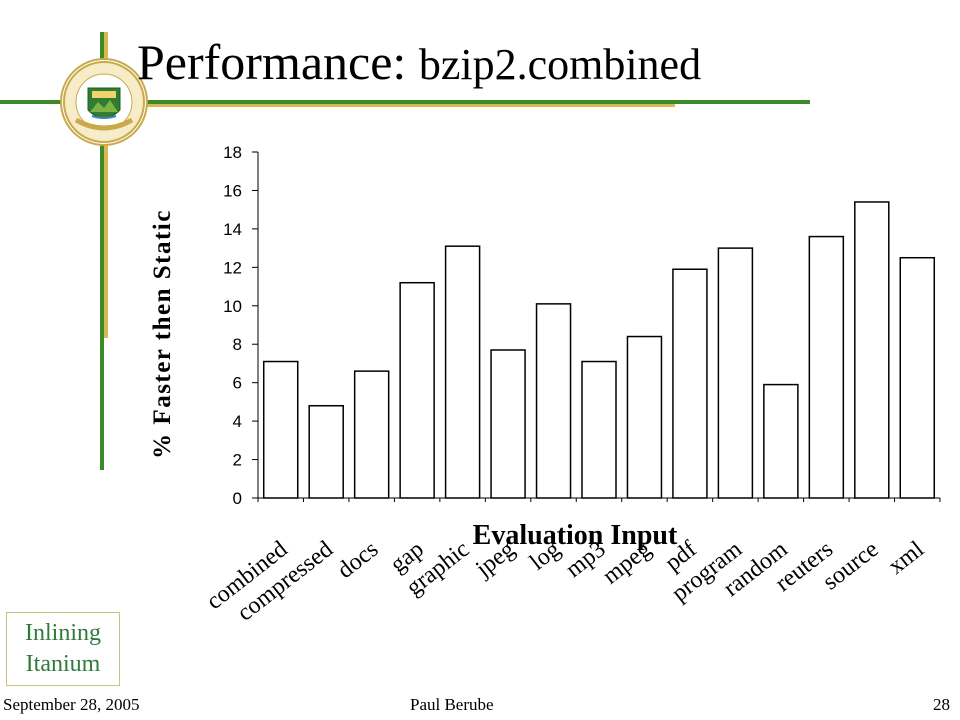  I want to click on x-axis-title: Evaluation Input, so click(575, 535).